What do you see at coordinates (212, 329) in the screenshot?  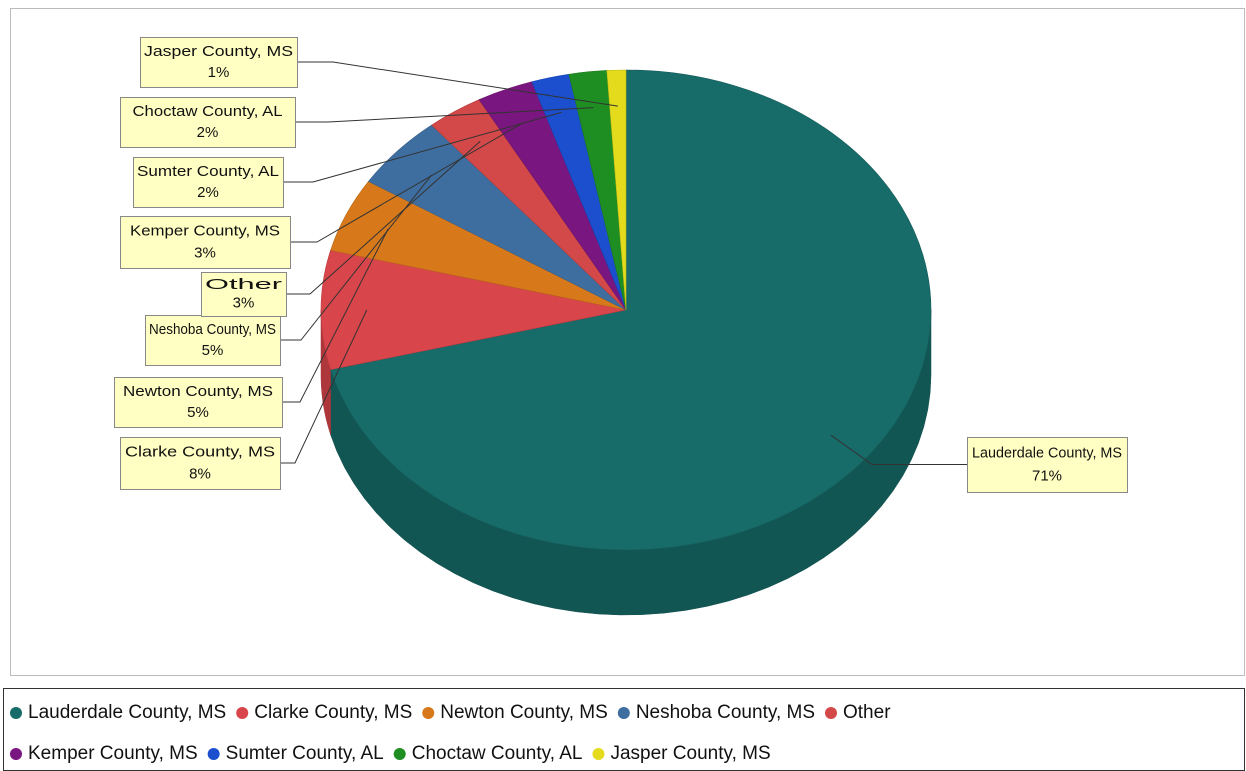 I see `label-name: Neshoba County, MS` at bounding box center [212, 329].